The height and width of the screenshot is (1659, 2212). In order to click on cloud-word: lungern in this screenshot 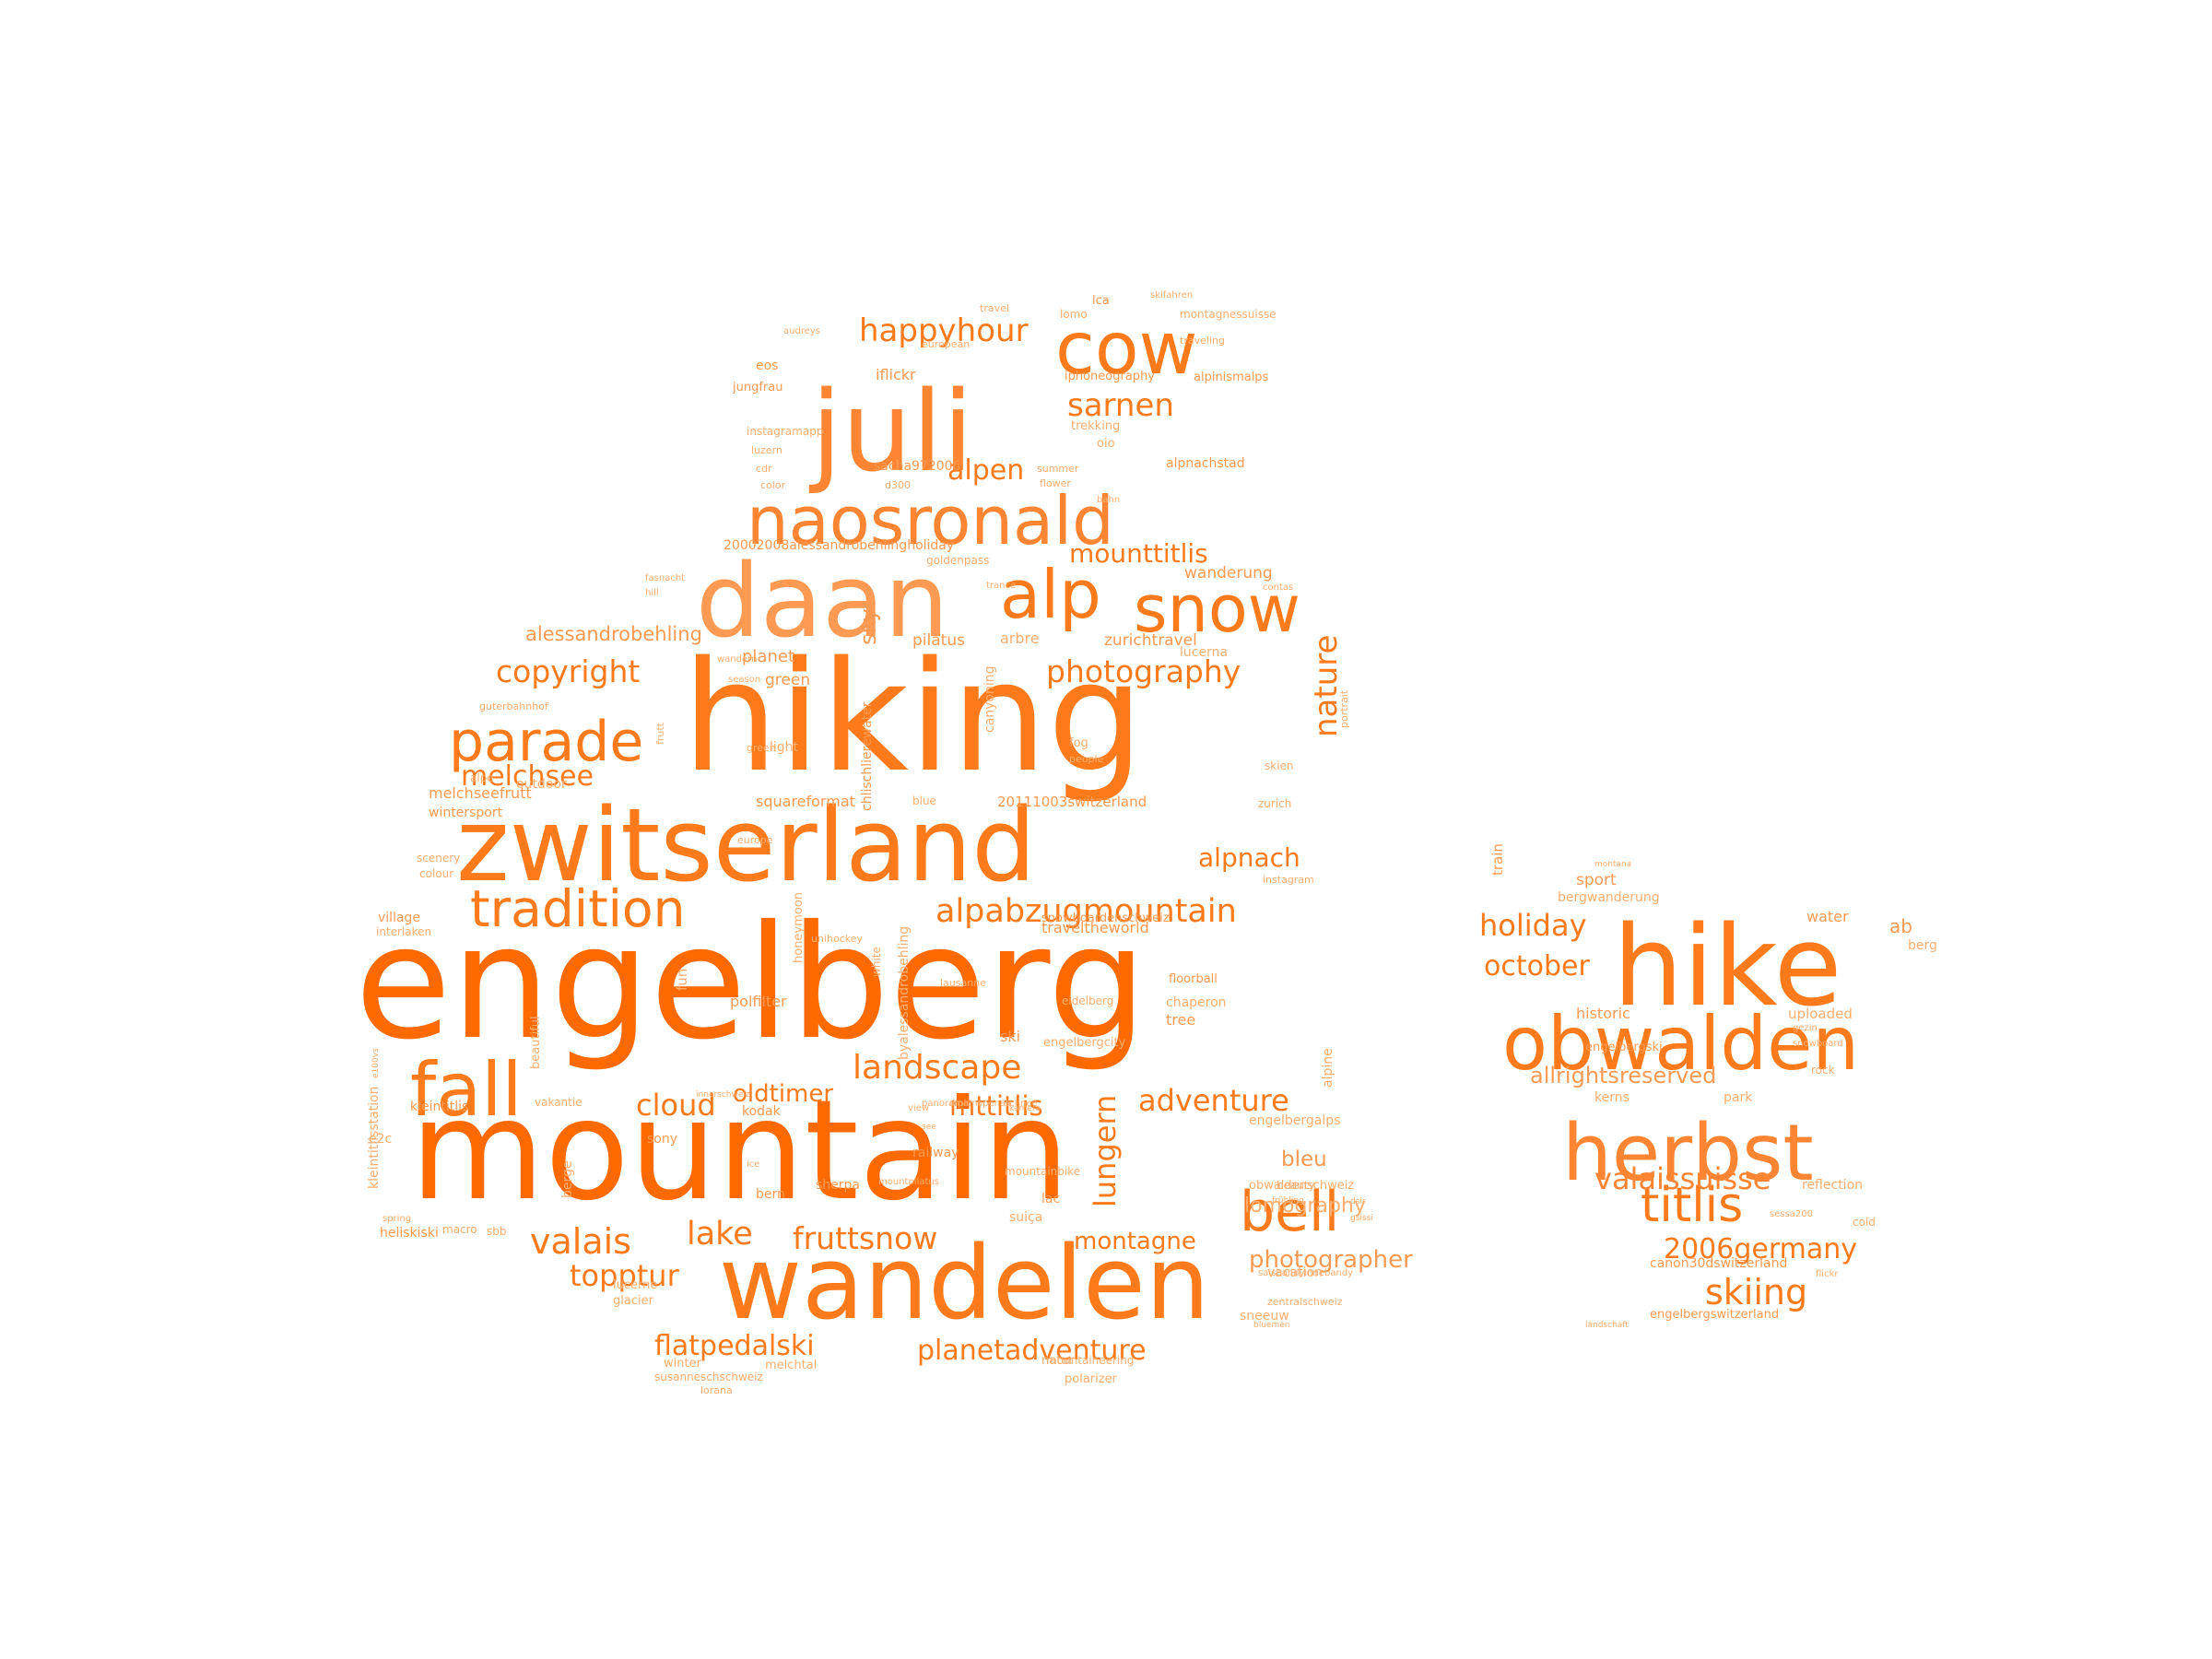, I will do `click(1105, 1151)`.